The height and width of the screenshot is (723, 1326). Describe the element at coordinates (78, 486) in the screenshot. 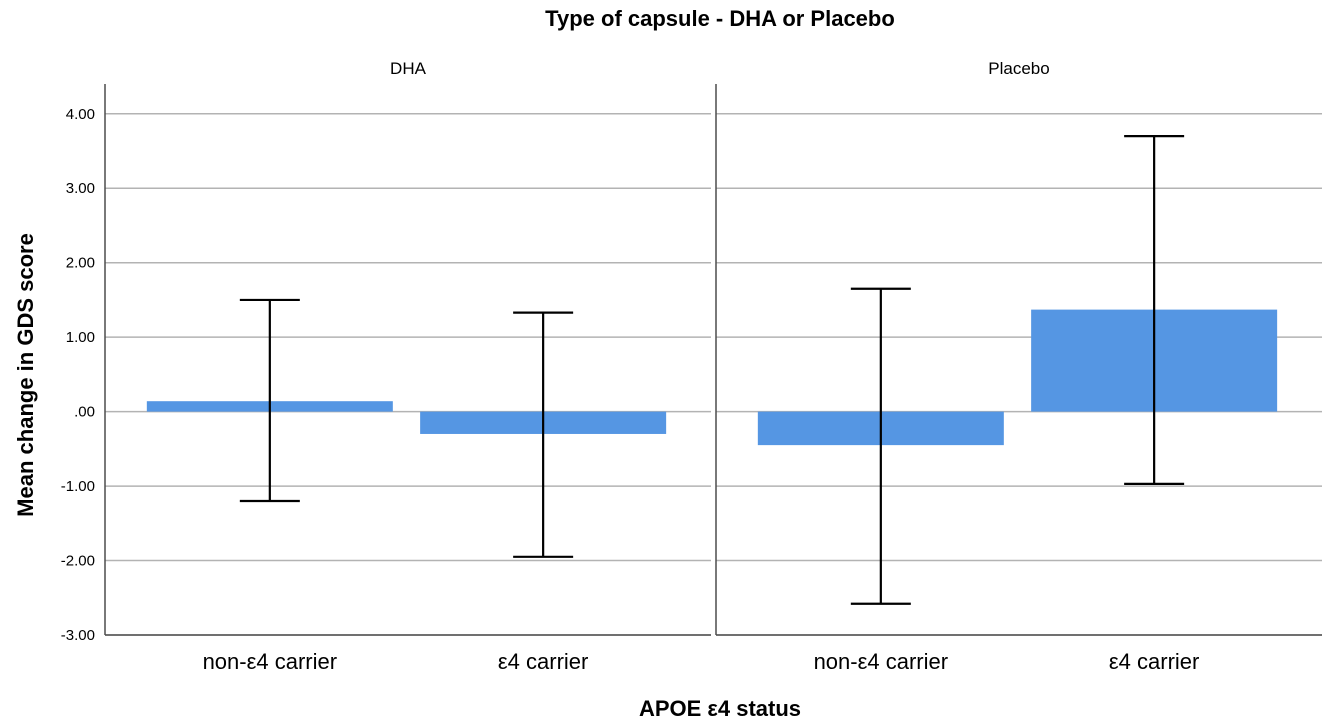

I see `y-tick-label: -1.00` at that location.